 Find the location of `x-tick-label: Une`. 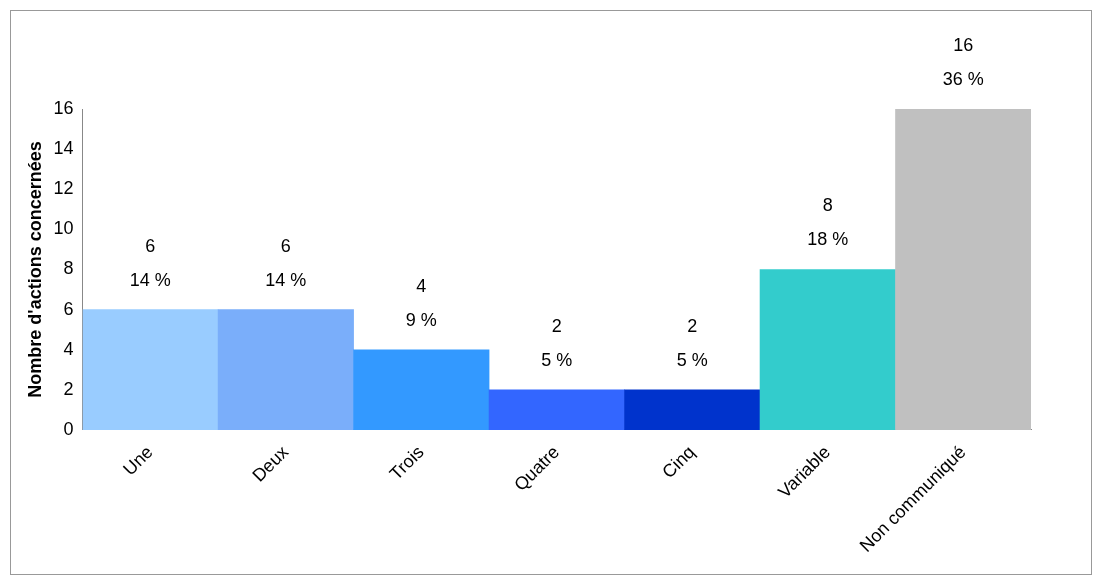

x-tick-label: Une is located at coordinates (138, 460).